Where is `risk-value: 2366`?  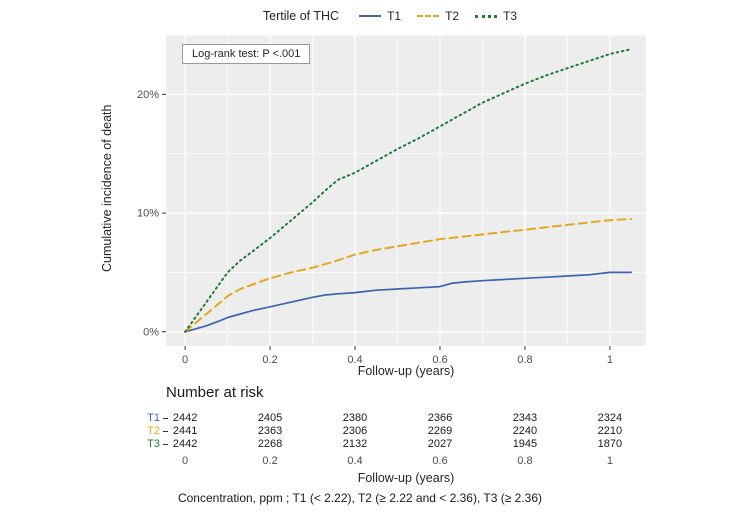 risk-value: 2366 is located at coordinates (440, 418).